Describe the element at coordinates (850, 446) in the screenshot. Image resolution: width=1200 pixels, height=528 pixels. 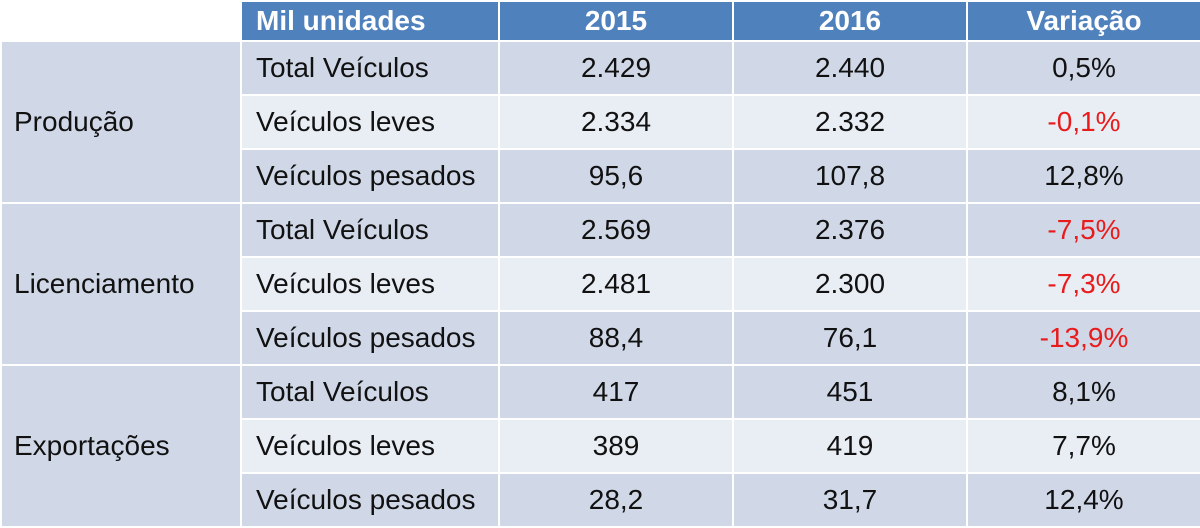
I see `value-2016-cell: 419` at that location.